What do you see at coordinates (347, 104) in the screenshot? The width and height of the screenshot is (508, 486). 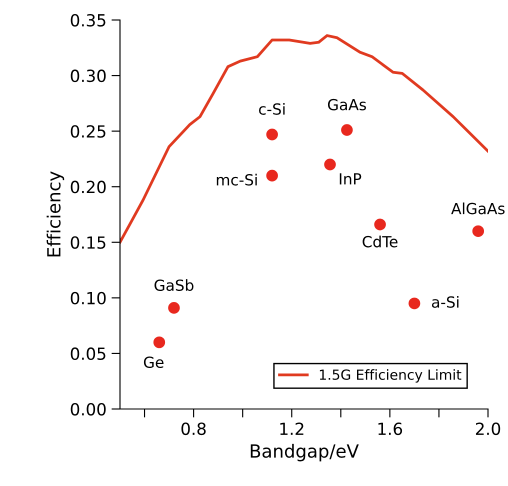 I see `annotation: GaAs` at bounding box center [347, 104].